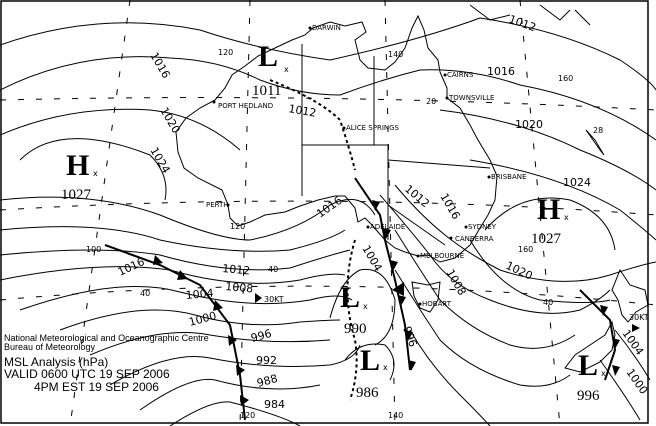 The height and width of the screenshot is (426, 656). What do you see at coordinates (431, 101) in the screenshot?
I see `svg-text: 20` at bounding box center [431, 101].